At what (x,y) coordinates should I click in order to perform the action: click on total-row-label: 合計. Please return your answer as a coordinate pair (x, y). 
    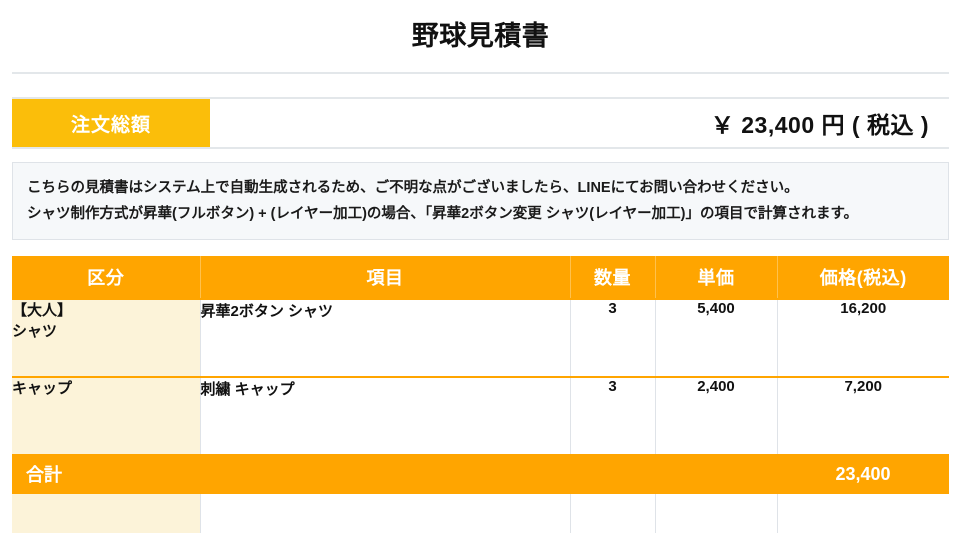
    Looking at the image, I should click on (394, 473).